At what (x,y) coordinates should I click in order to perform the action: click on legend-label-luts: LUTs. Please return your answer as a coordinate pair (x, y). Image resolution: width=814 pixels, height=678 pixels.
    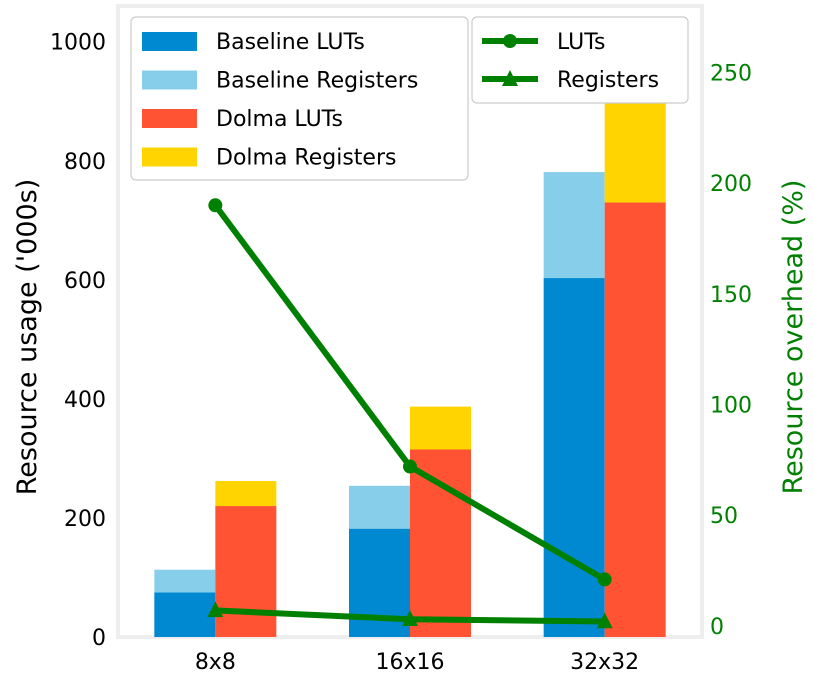
    Looking at the image, I should click on (581, 42).